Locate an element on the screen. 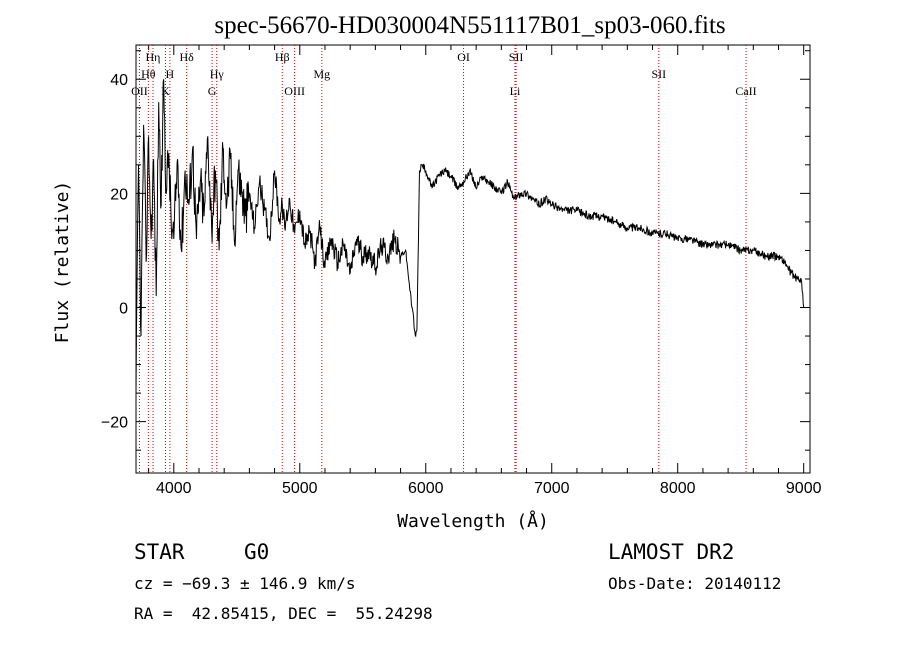 This screenshot has height=649, width=900. coordinates-text: RA = 42.85415, DEC = 55.24298 is located at coordinates (283, 613).